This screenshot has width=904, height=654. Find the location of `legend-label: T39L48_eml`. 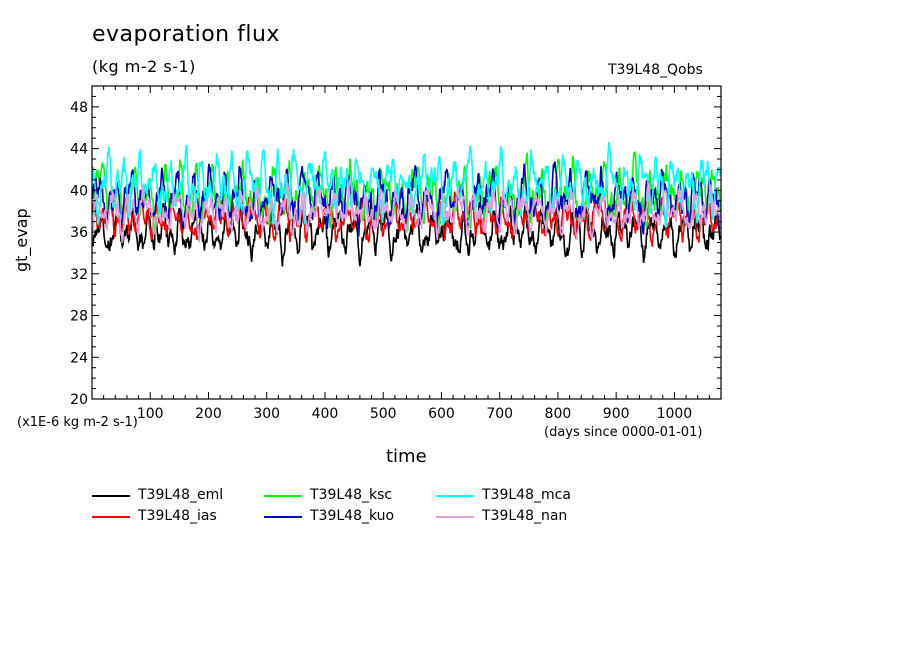

legend-label: T39L48_eml is located at coordinates (181, 495).